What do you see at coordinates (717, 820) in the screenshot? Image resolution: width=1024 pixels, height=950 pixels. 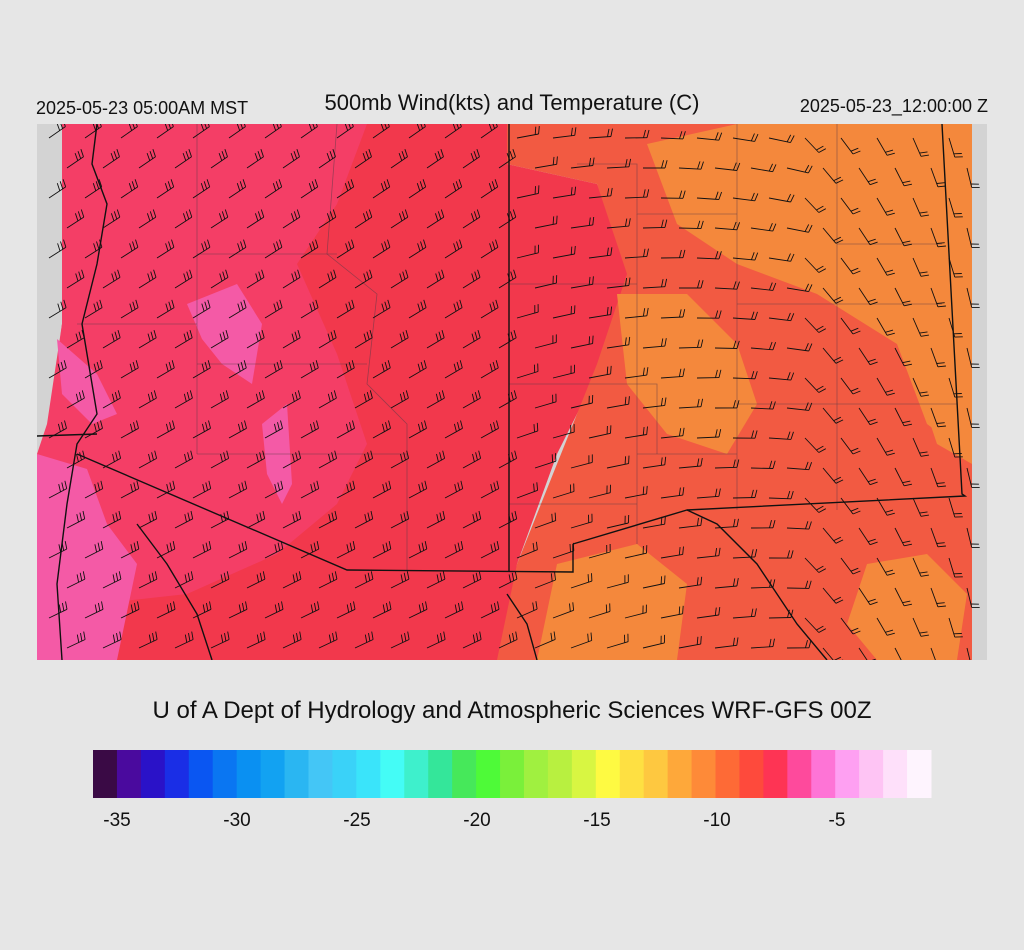 I see `colorbar-tick-label: -10` at bounding box center [717, 820].